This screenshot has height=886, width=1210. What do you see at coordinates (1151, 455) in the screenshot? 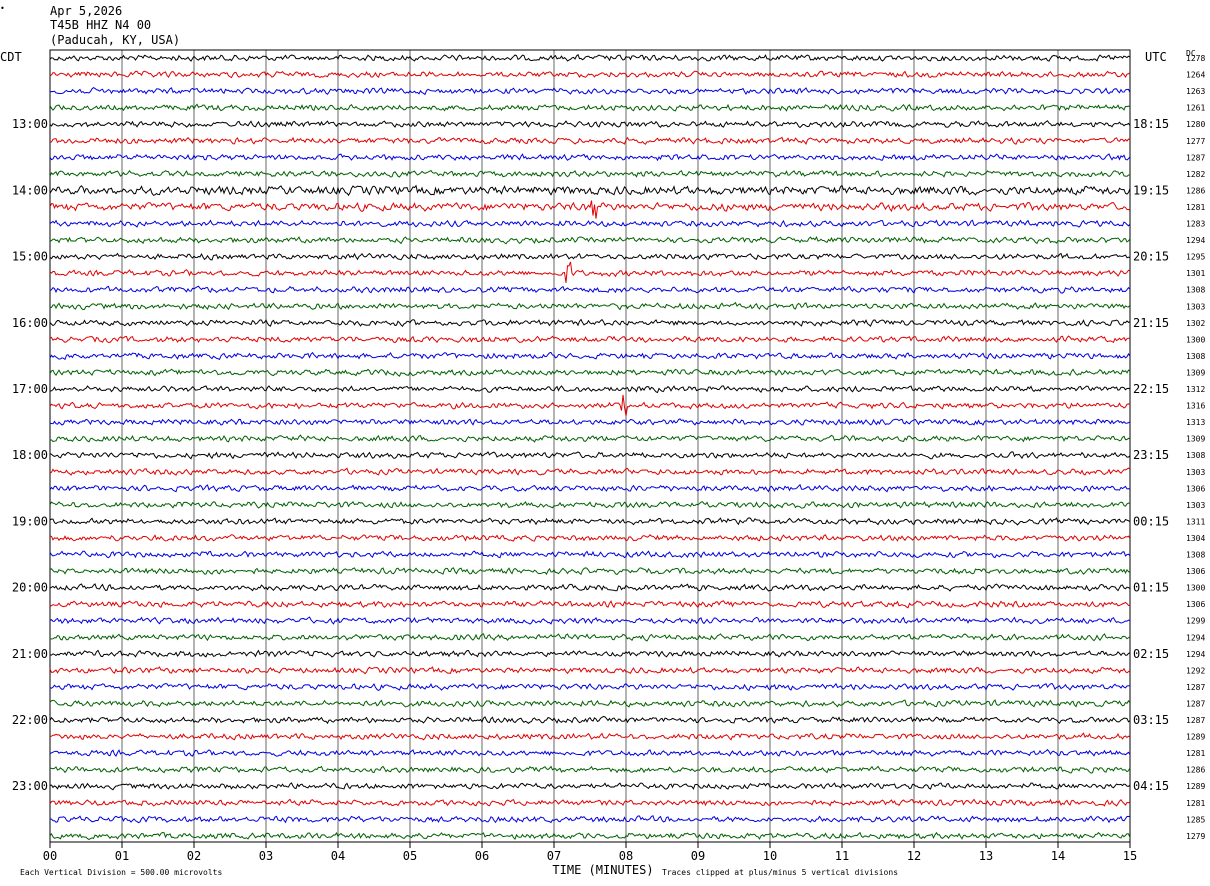
I see `right-hour-label: 23:15` at bounding box center [1151, 455].